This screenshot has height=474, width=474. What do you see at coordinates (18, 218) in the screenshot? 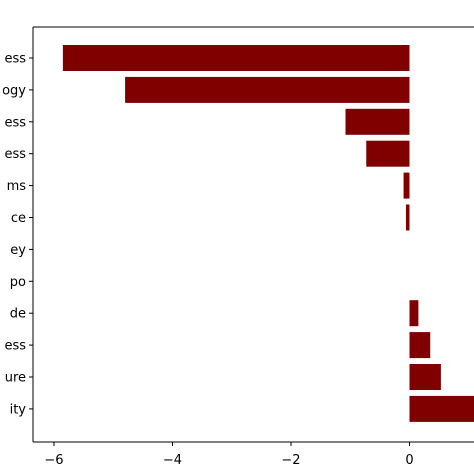
I see `y-tick-label: ce` at bounding box center [18, 218].